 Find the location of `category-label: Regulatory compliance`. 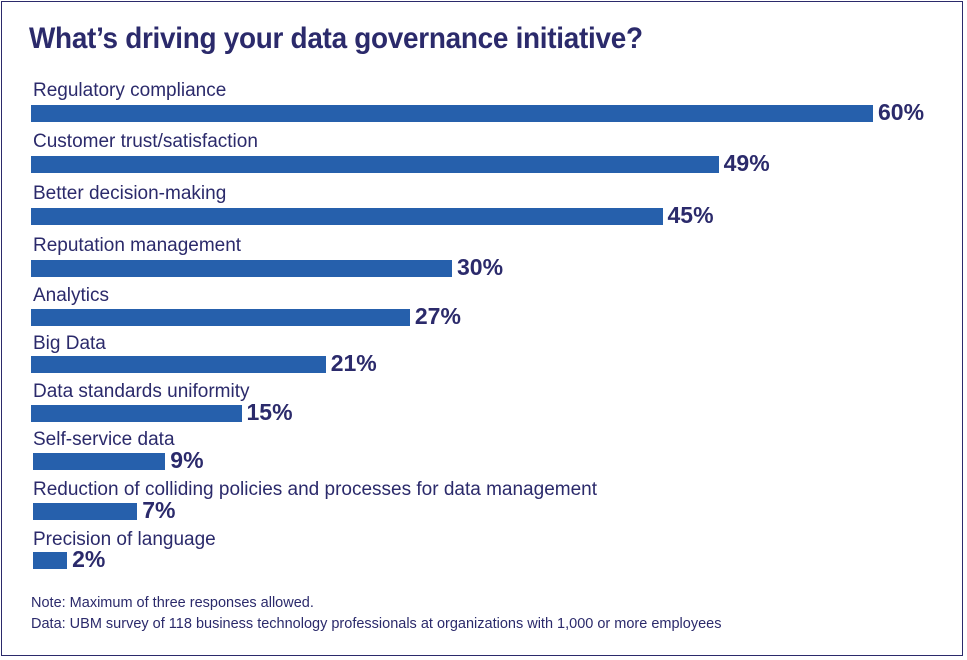

category-label: Regulatory compliance is located at coordinates (130, 90).